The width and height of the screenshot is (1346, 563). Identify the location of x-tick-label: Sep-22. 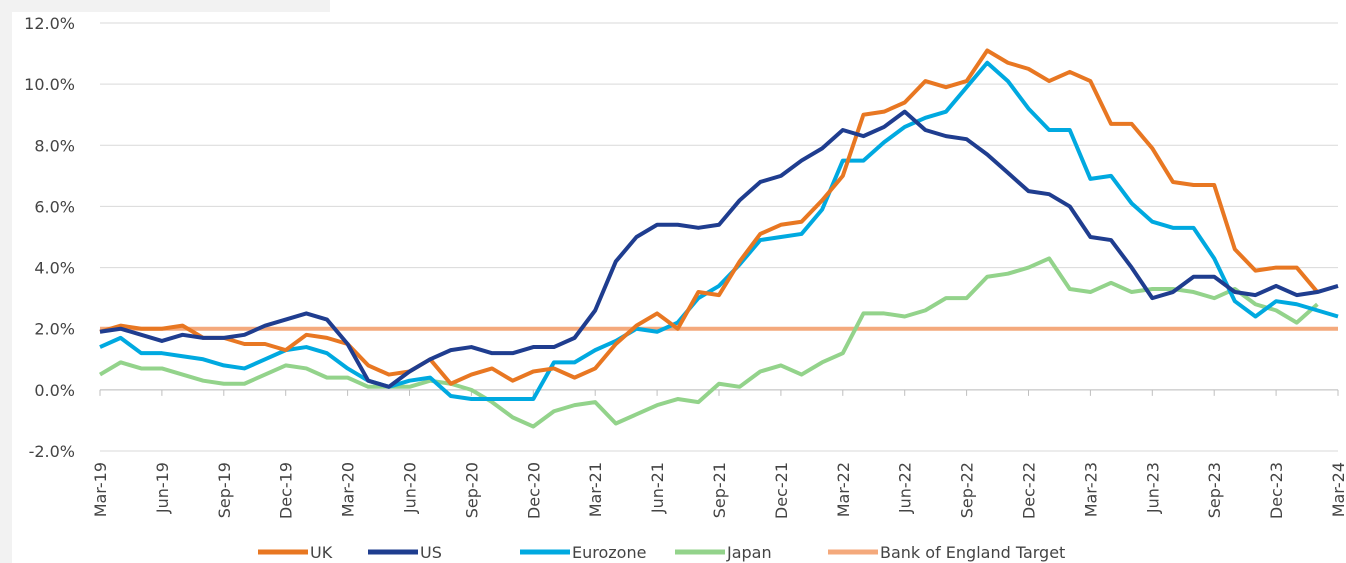
(967, 490).